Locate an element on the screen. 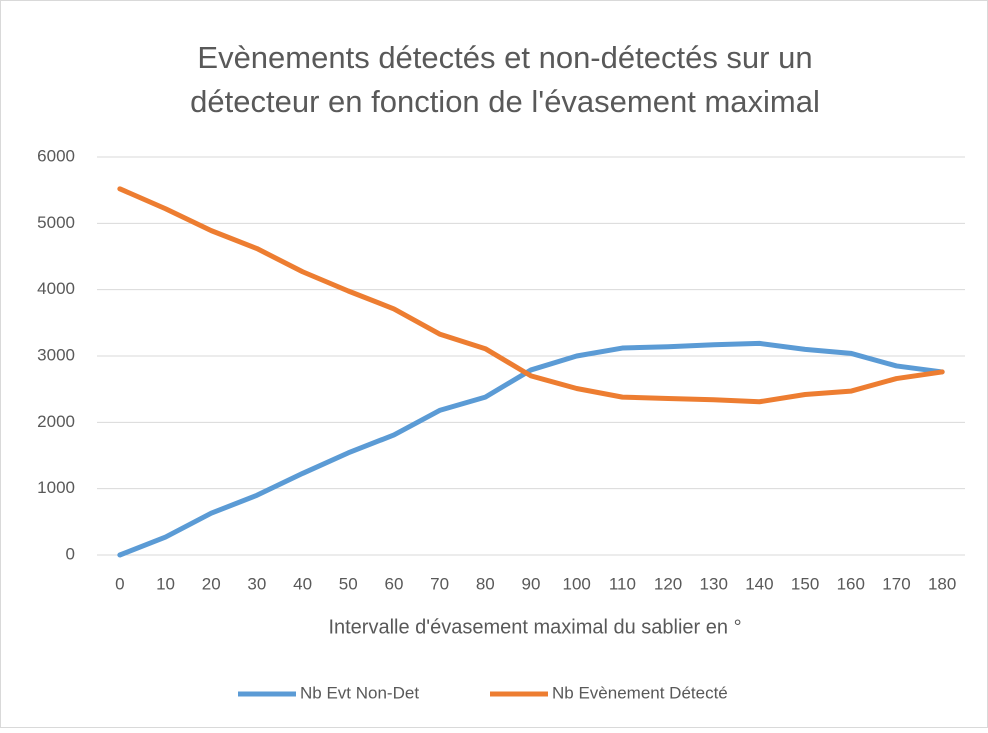  x-tick-label: 170 is located at coordinates (896, 583).